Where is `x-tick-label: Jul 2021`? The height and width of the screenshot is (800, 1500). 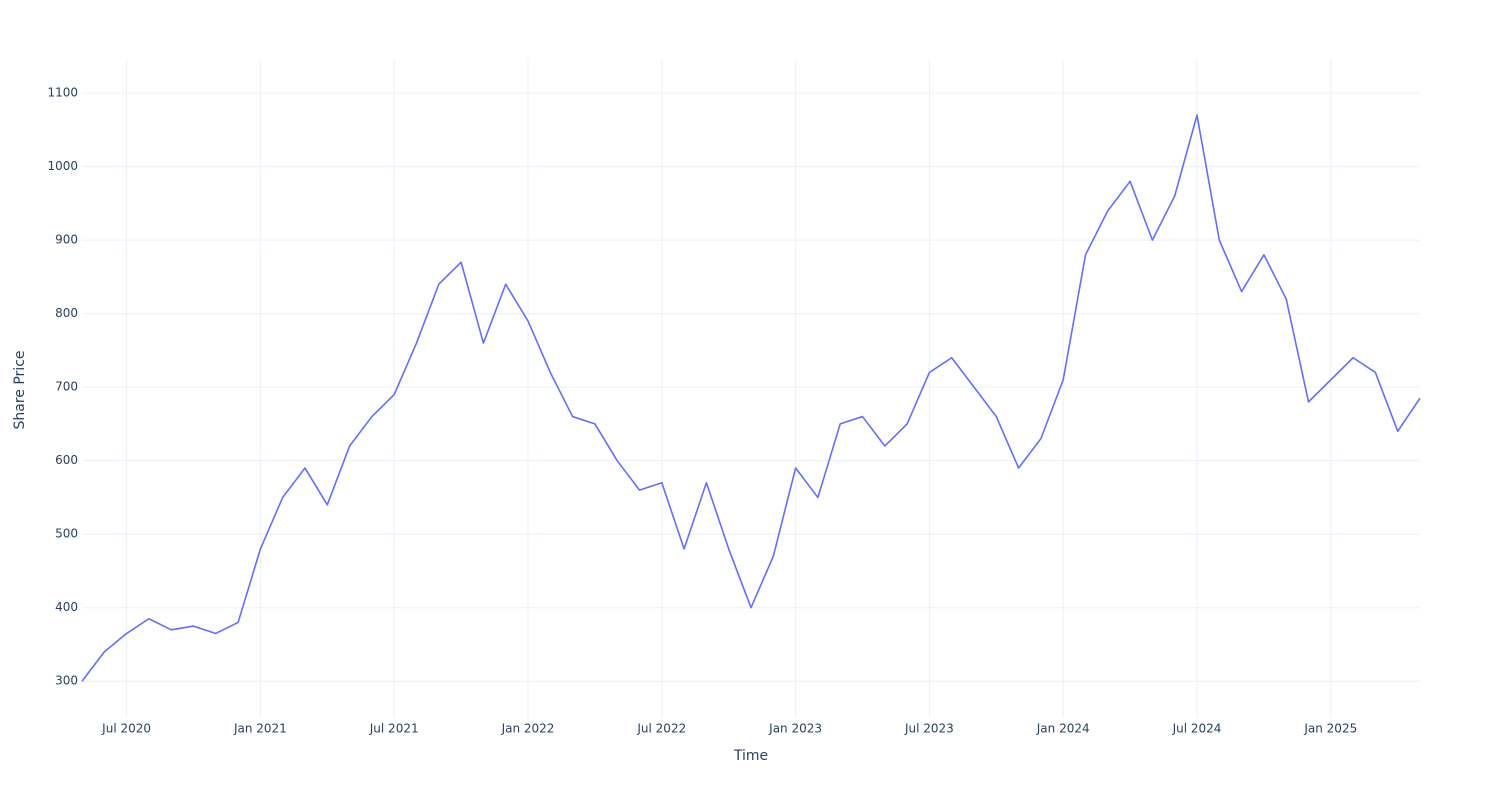 x-tick-label: Jul 2021 is located at coordinates (394, 729).